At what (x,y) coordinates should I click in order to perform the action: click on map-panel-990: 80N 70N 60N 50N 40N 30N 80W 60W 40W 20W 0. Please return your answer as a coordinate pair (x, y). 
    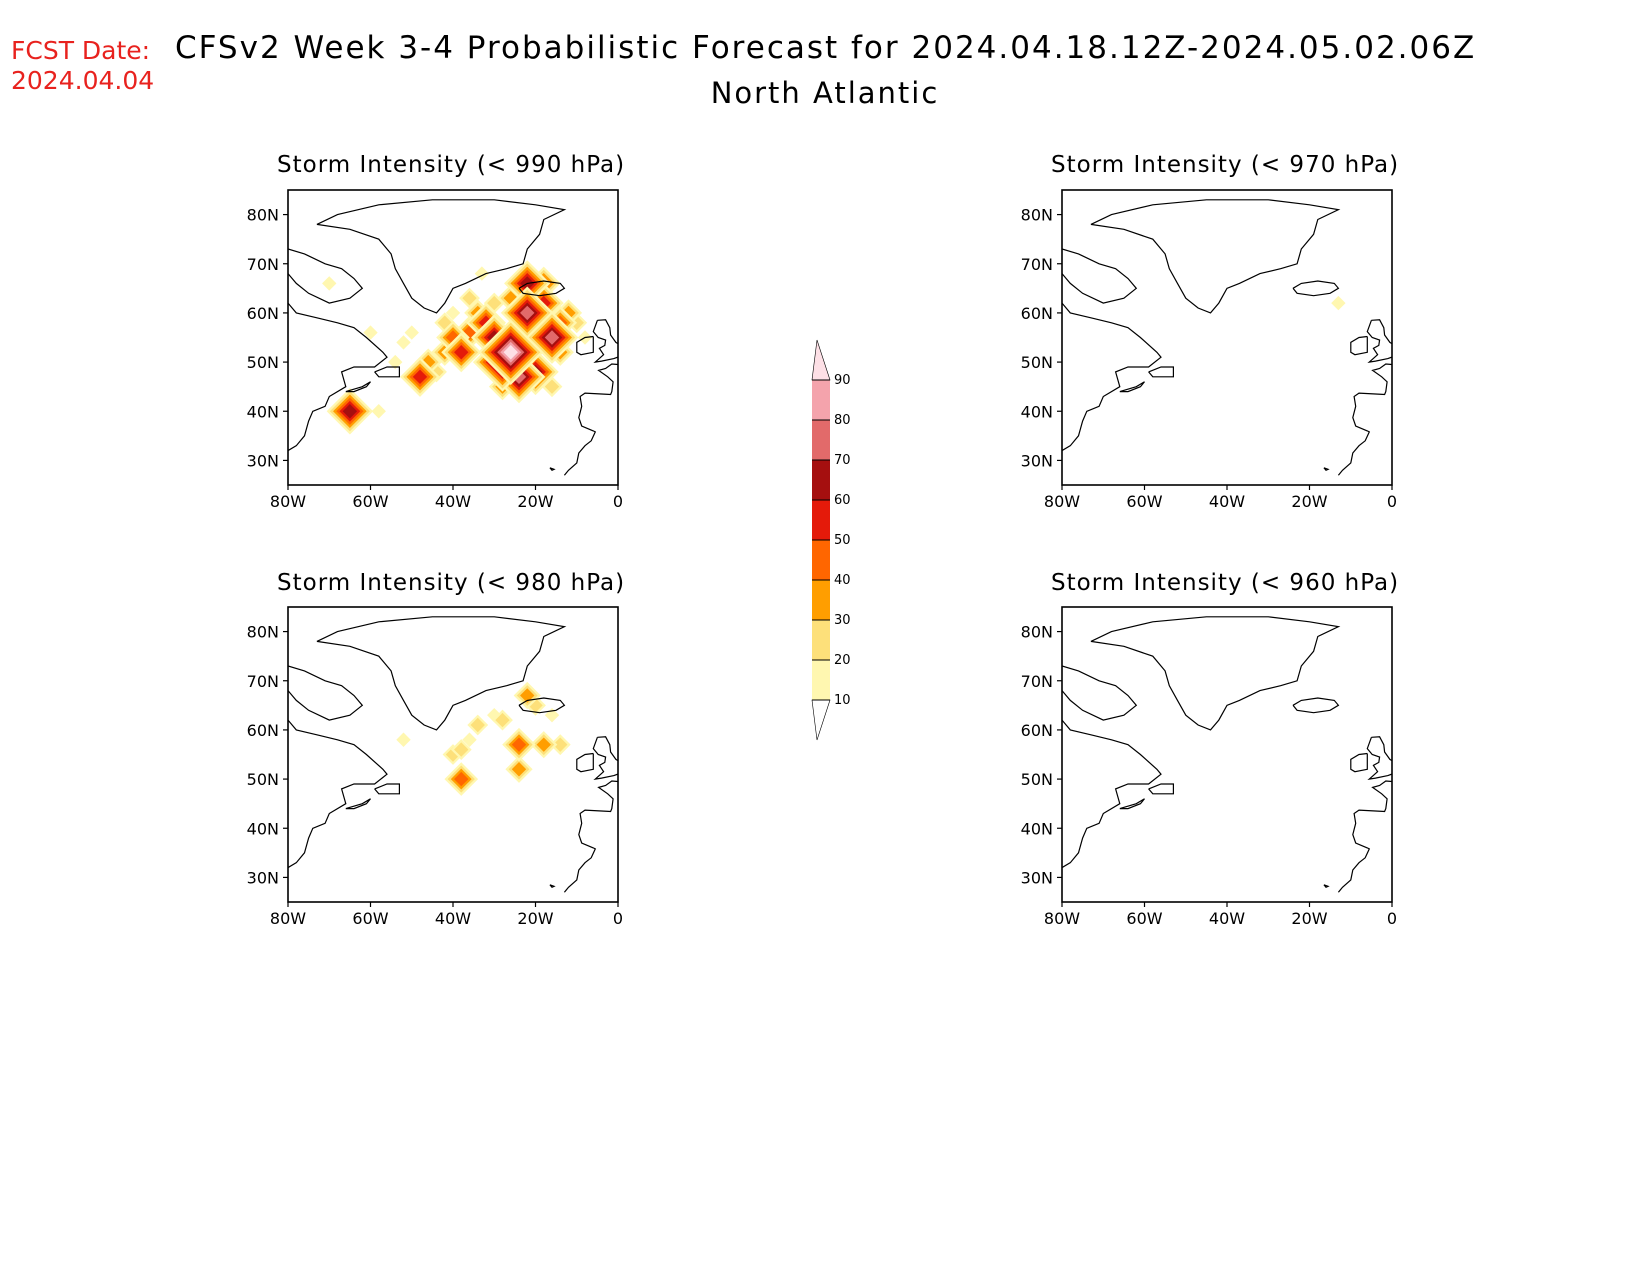
    Looking at the image, I should click on (435, 350).